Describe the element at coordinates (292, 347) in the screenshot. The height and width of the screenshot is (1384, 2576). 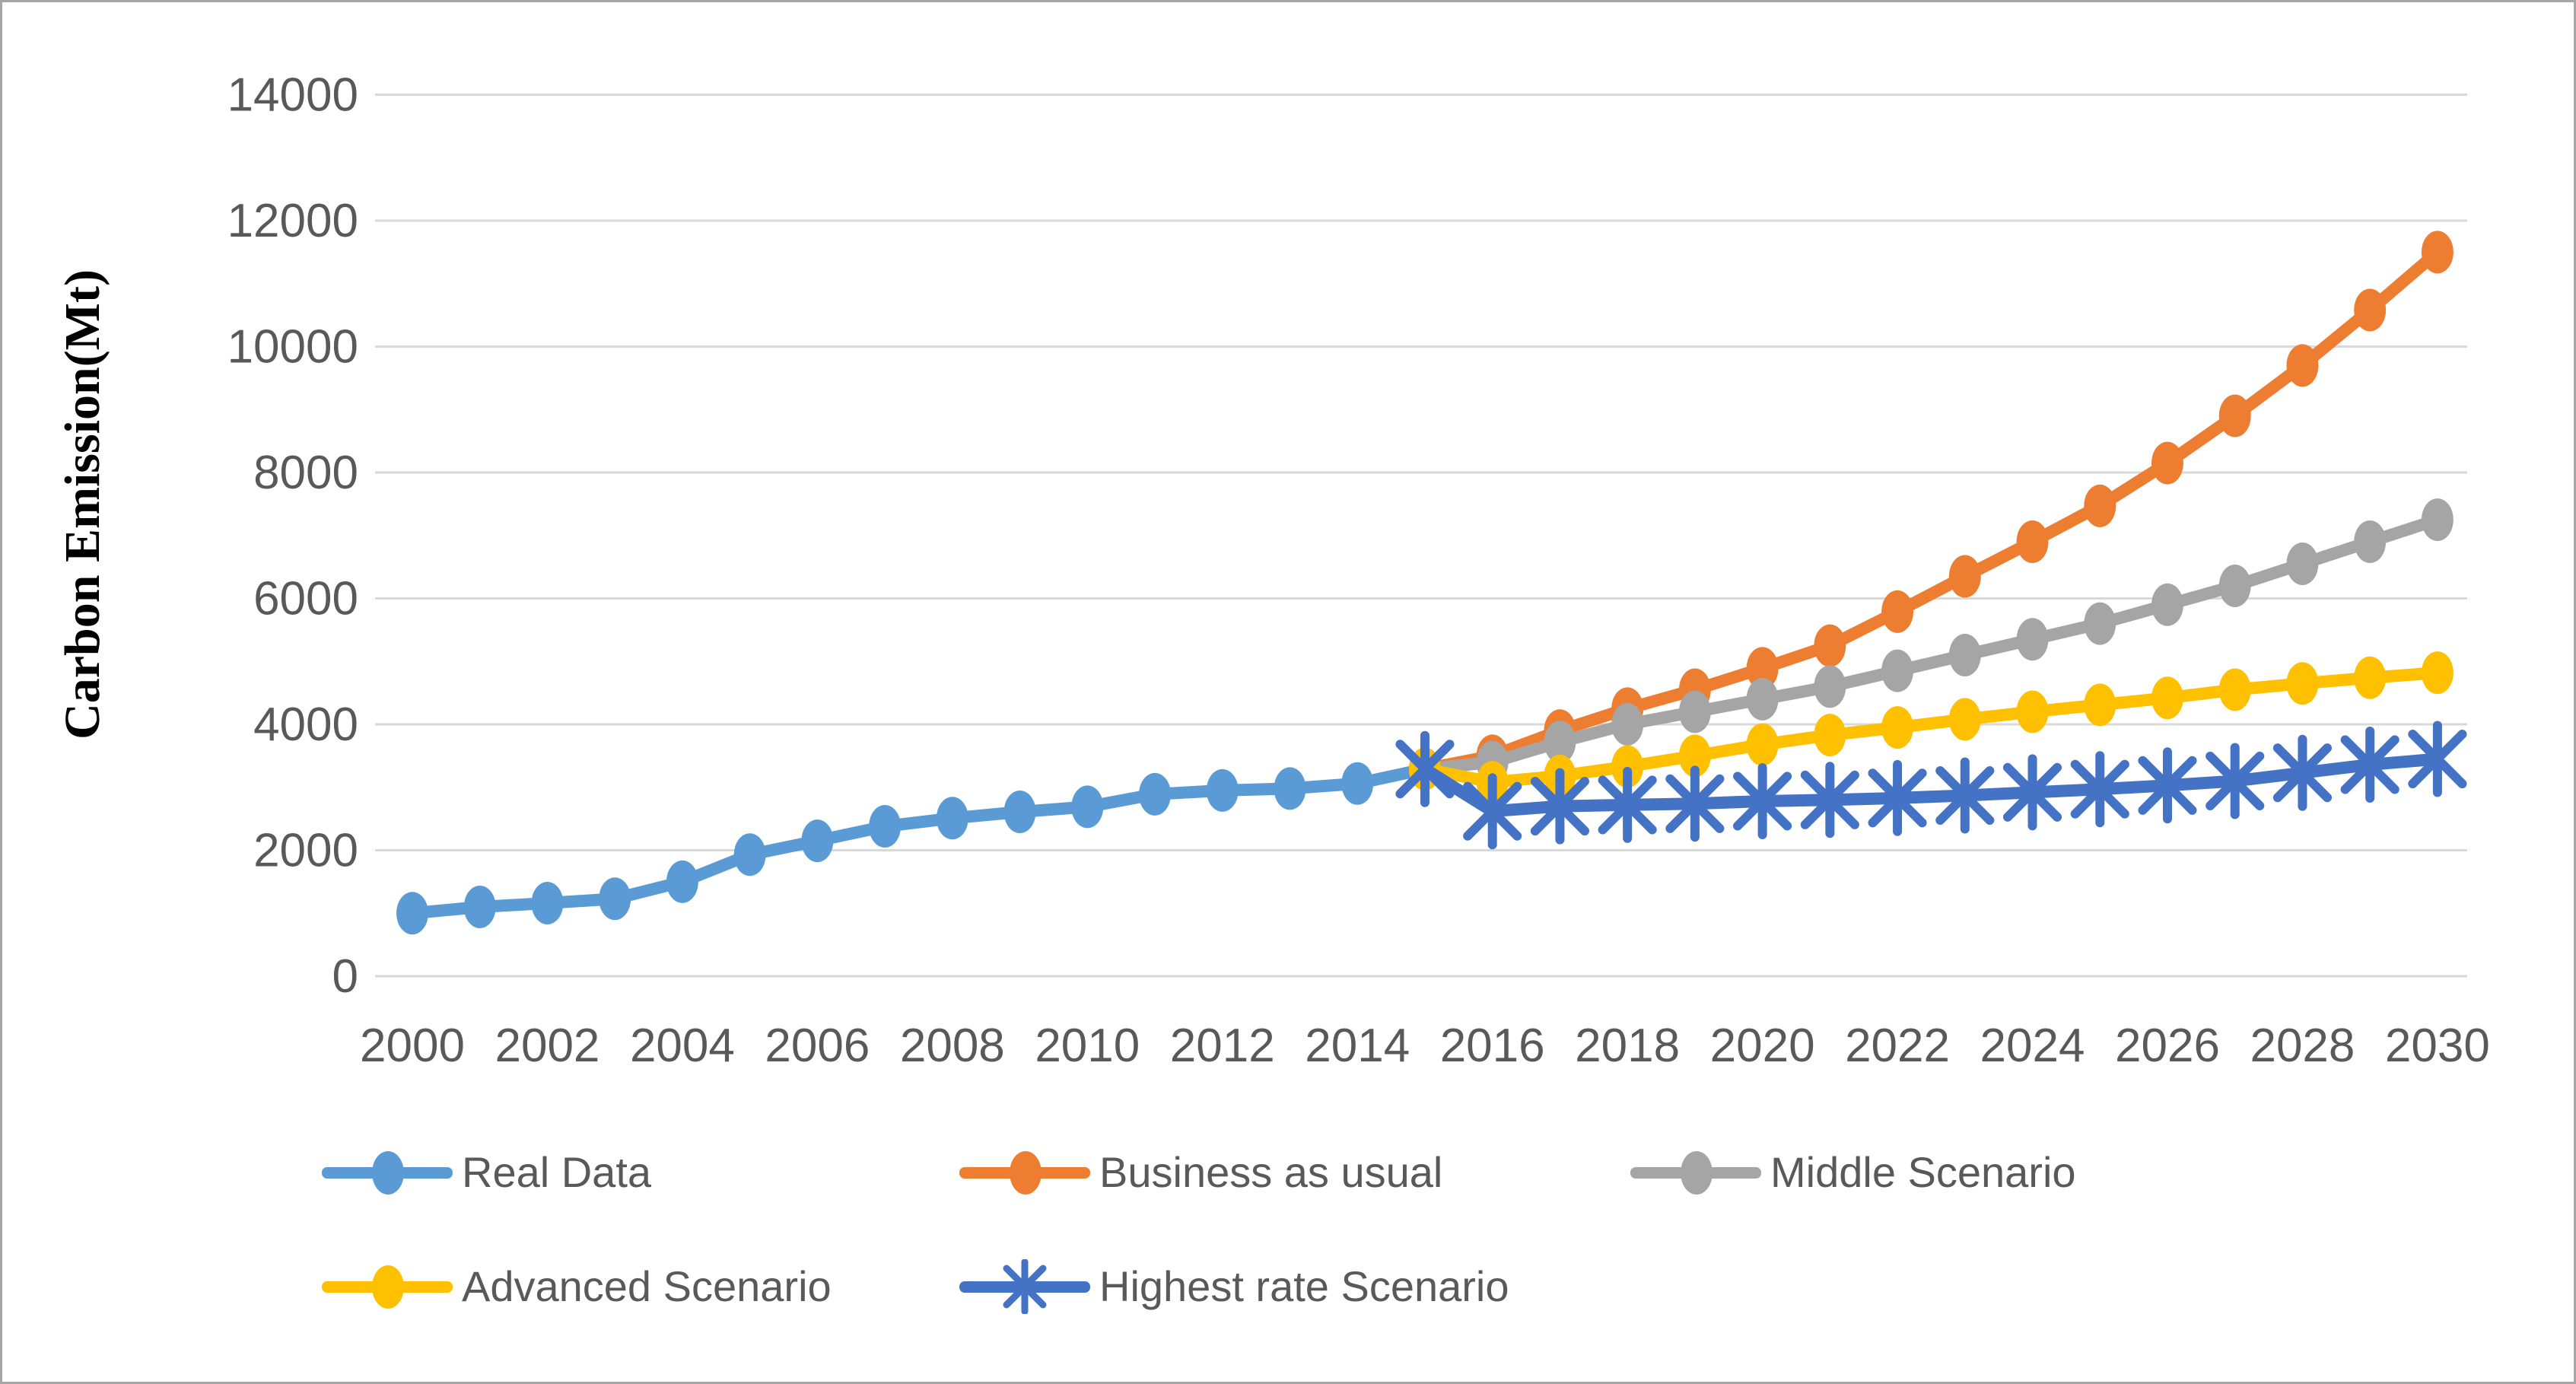
I see `y-tick-label: 10000` at that location.